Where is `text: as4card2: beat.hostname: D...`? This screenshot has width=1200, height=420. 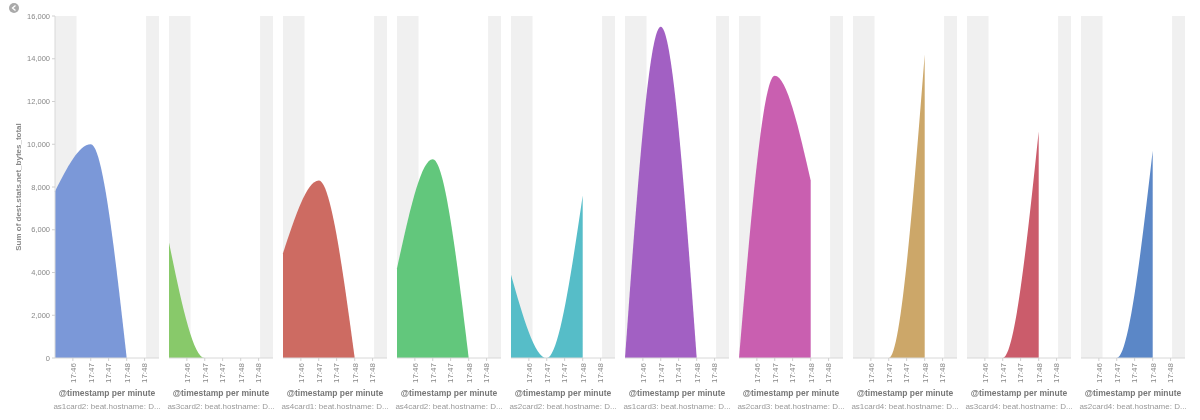 text: as4card2: beat.hostname: D... is located at coordinates (449, 406).